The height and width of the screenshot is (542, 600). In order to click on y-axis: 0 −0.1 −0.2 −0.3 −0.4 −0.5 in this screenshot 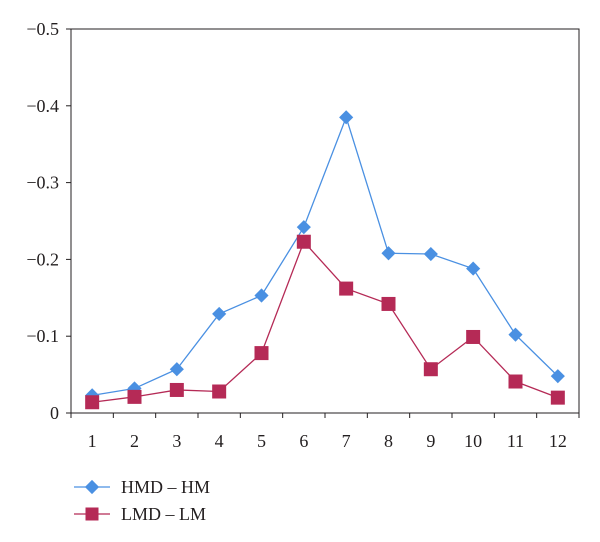, I will do `click(48, 221)`.